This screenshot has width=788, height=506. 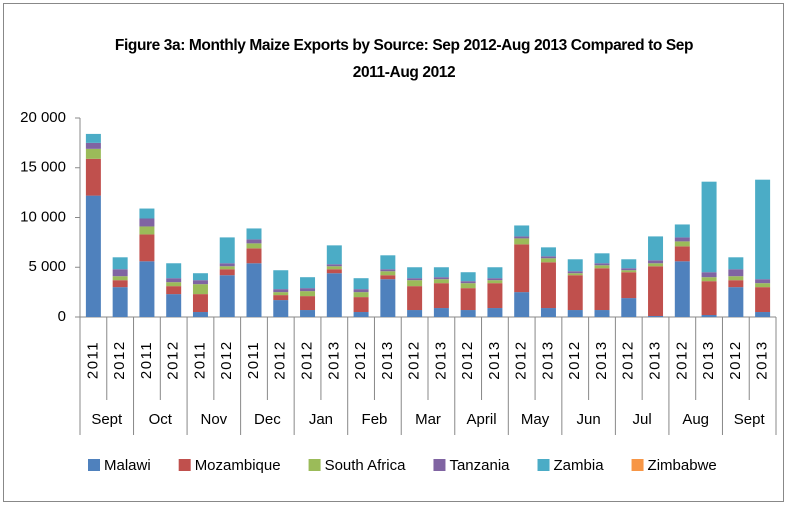 What do you see at coordinates (107, 419) in the screenshot?
I see `group-label: Sept` at bounding box center [107, 419].